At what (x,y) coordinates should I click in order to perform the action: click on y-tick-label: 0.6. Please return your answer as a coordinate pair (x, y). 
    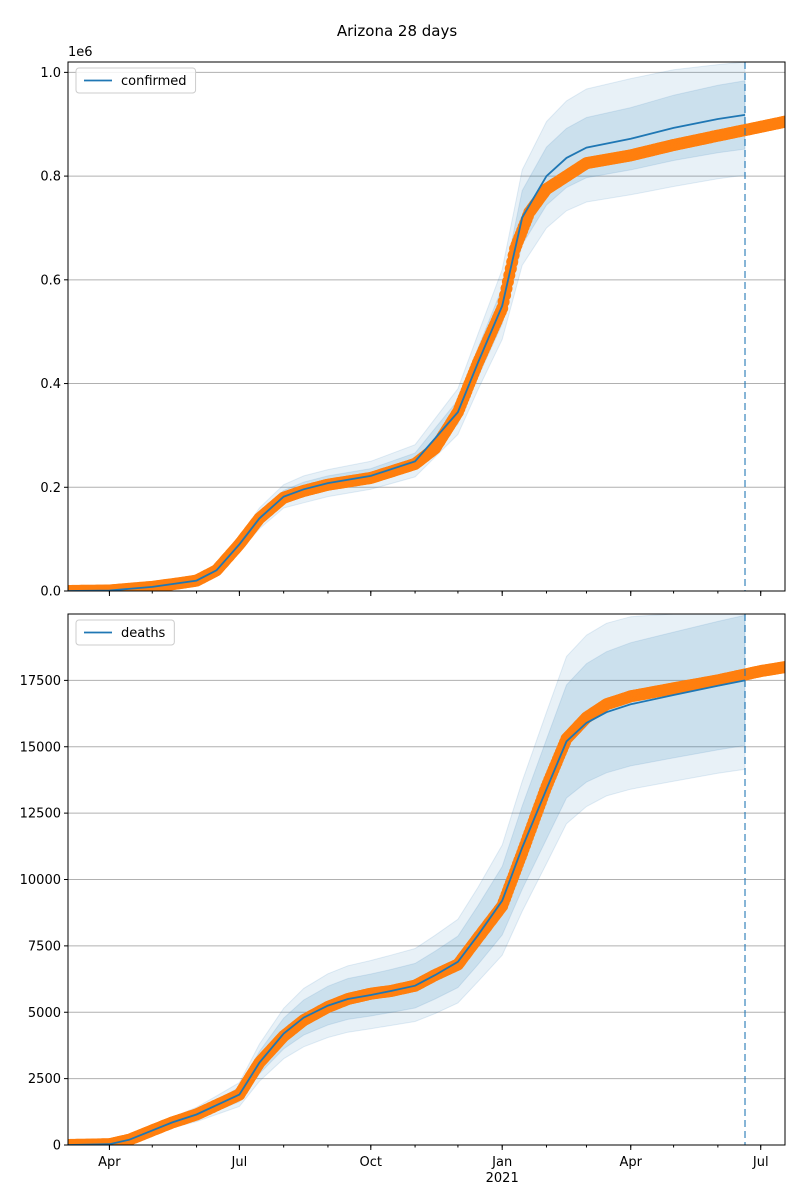
    Looking at the image, I should click on (50, 280).